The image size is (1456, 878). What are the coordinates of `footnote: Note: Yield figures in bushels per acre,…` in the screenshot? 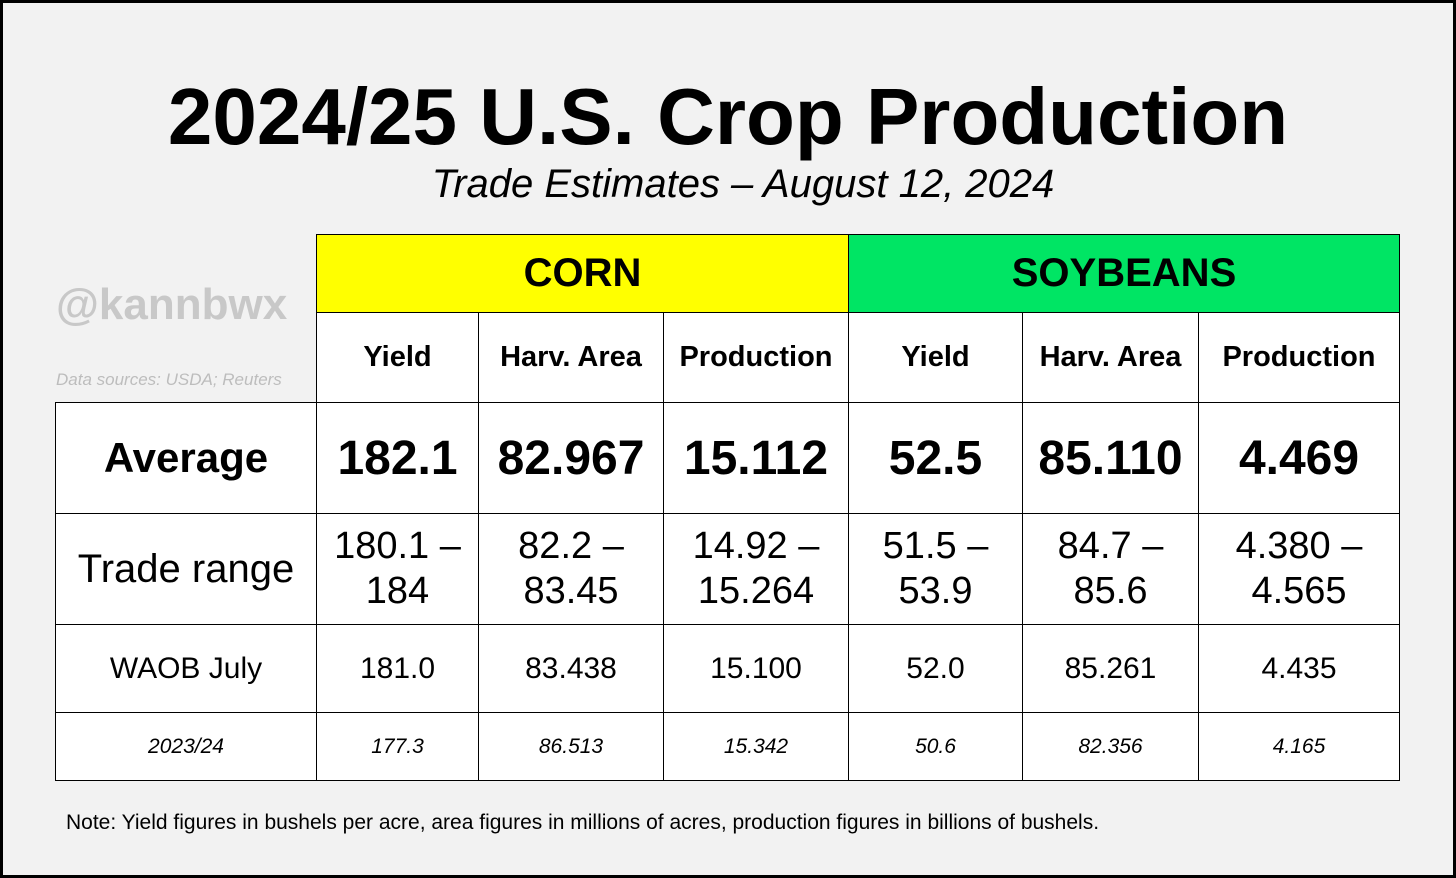 It's located at (583, 822).